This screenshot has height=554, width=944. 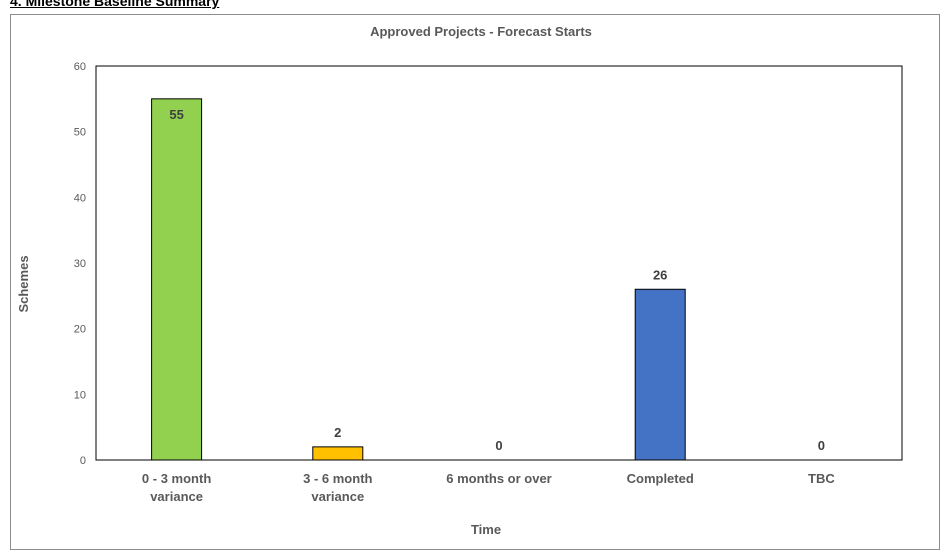 I want to click on data-label: 26, so click(x=660, y=274).